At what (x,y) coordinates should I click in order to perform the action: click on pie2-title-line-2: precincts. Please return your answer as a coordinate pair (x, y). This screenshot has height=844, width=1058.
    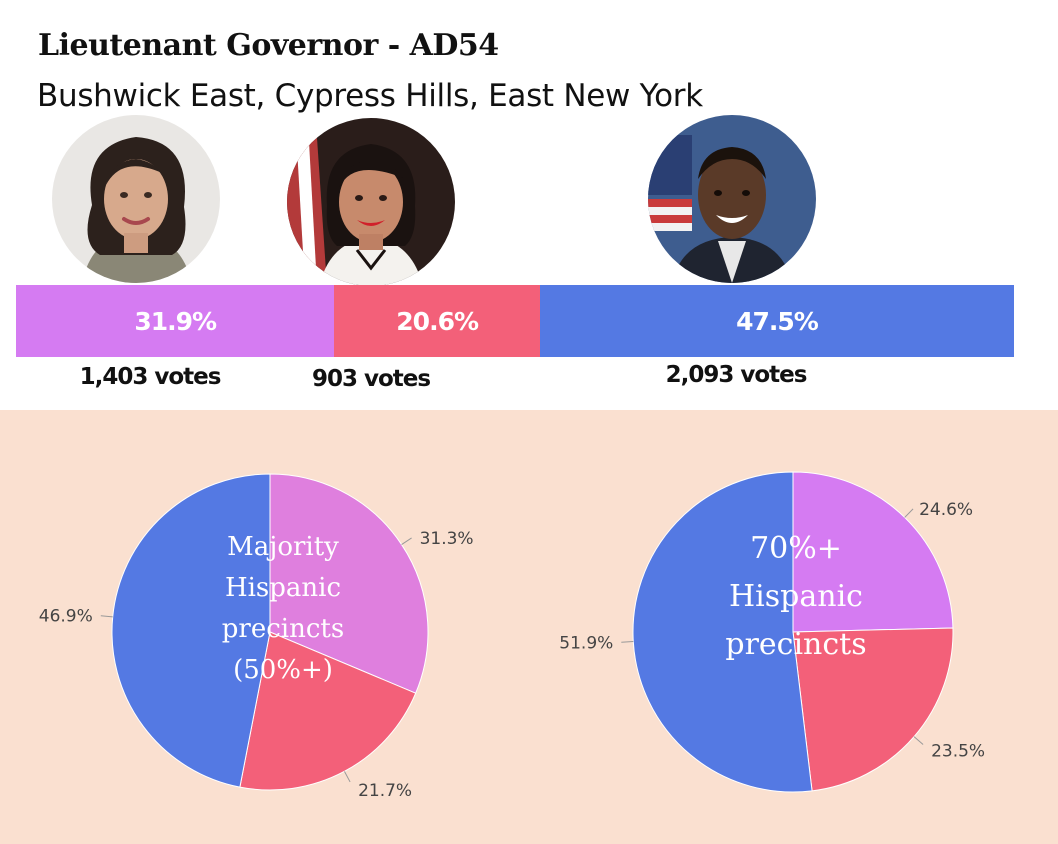
    Looking at the image, I should click on (795, 644).